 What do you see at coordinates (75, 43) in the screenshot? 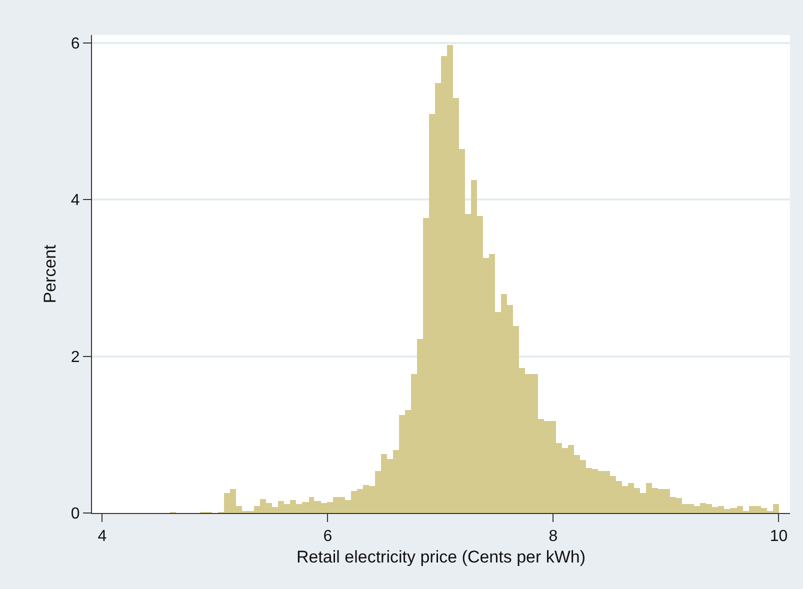
I see `y-tick-label: 6` at bounding box center [75, 43].